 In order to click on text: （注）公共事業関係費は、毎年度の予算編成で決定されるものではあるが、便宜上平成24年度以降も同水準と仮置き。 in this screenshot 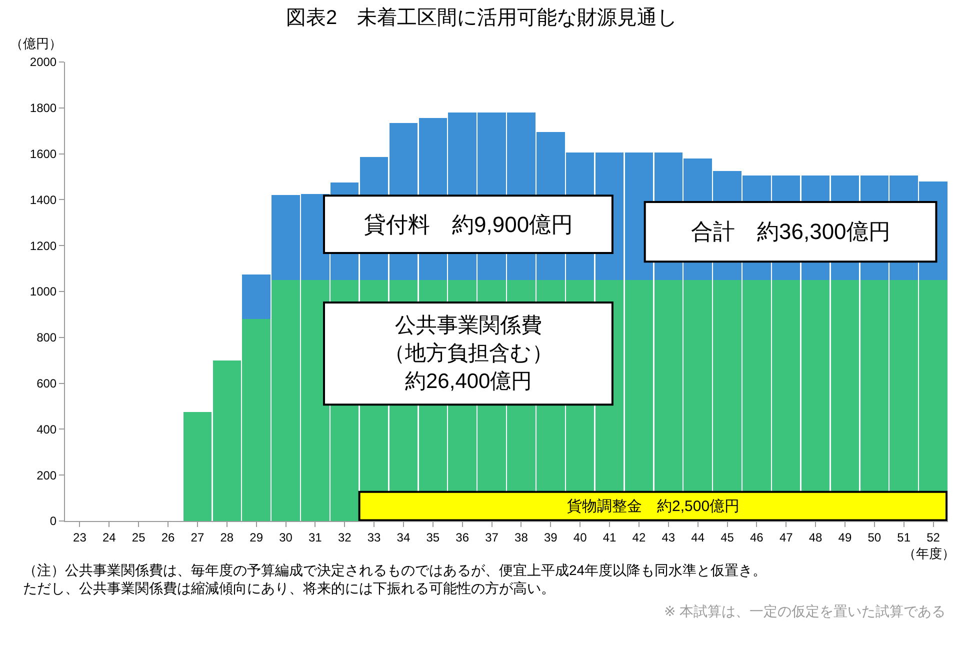, I will do `click(395, 570)`.